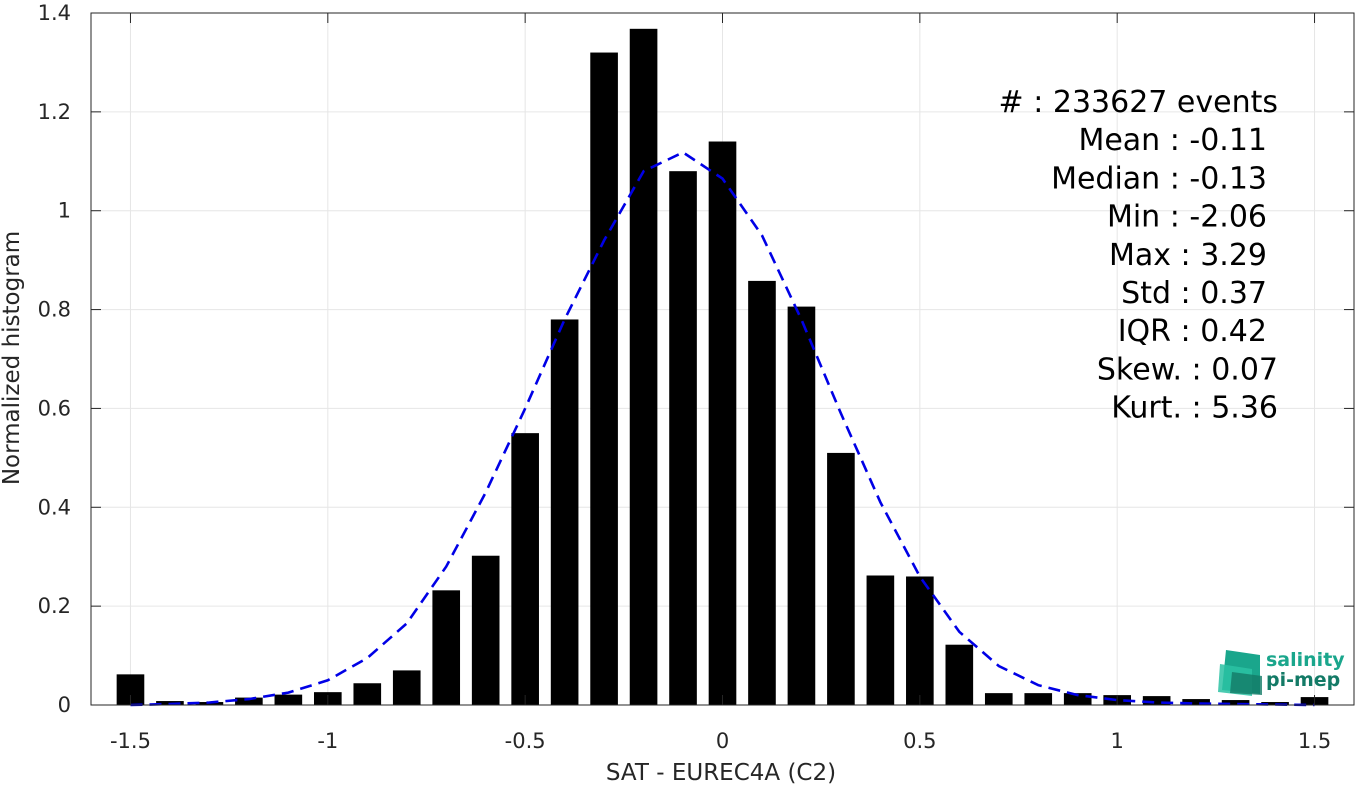 This screenshot has height=785, width=1367. Describe the element at coordinates (54, 408) in the screenshot. I see `y-tick-label: 0.6` at that location.